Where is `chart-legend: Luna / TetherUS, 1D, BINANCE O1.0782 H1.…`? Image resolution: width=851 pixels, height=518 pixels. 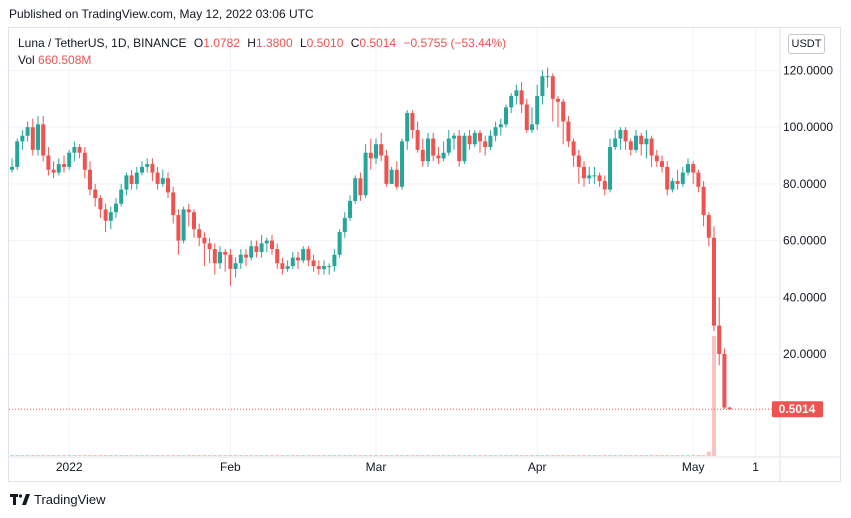
chart-legend: Luna / TetherUS, 1D, BINANCE O1.0782 H1.… is located at coordinates (262, 52).